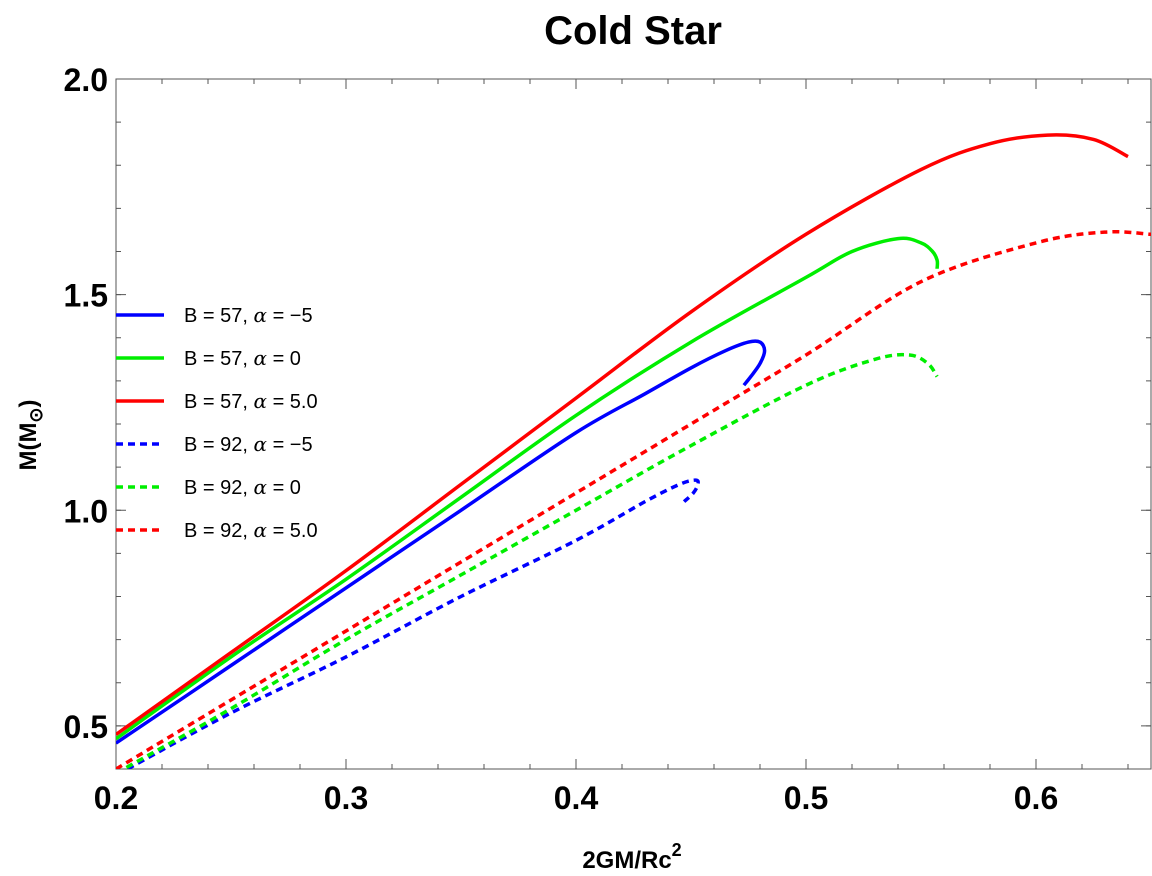  I want to click on legend-label-3: B = 57, α = 5.0, so click(251, 401).